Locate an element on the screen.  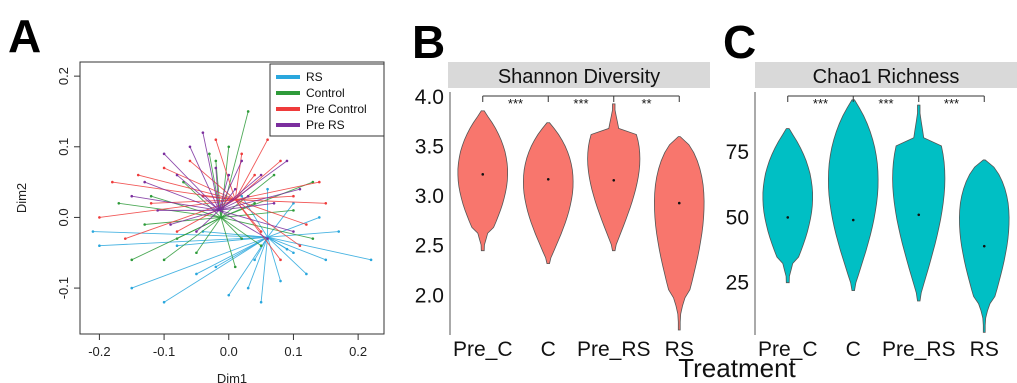
b-sig-label-1: *** is located at coordinates (580, 103).